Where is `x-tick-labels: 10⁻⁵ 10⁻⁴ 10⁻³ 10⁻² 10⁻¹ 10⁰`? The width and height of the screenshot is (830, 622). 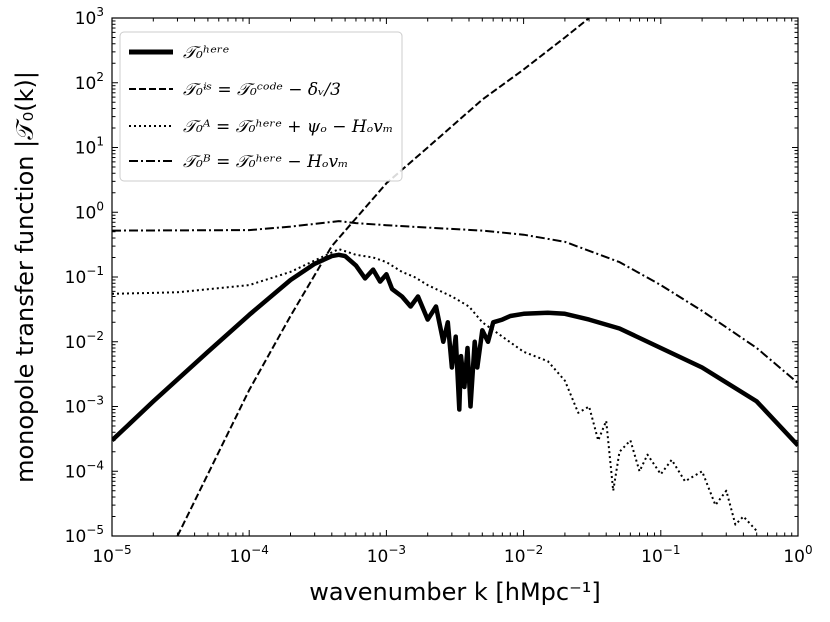 x-tick-labels: 10⁻⁵ 10⁻⁴ 10⁻³ 10⁻² 10⁻¹ 10⁰ is located at coordinates (452, 555).